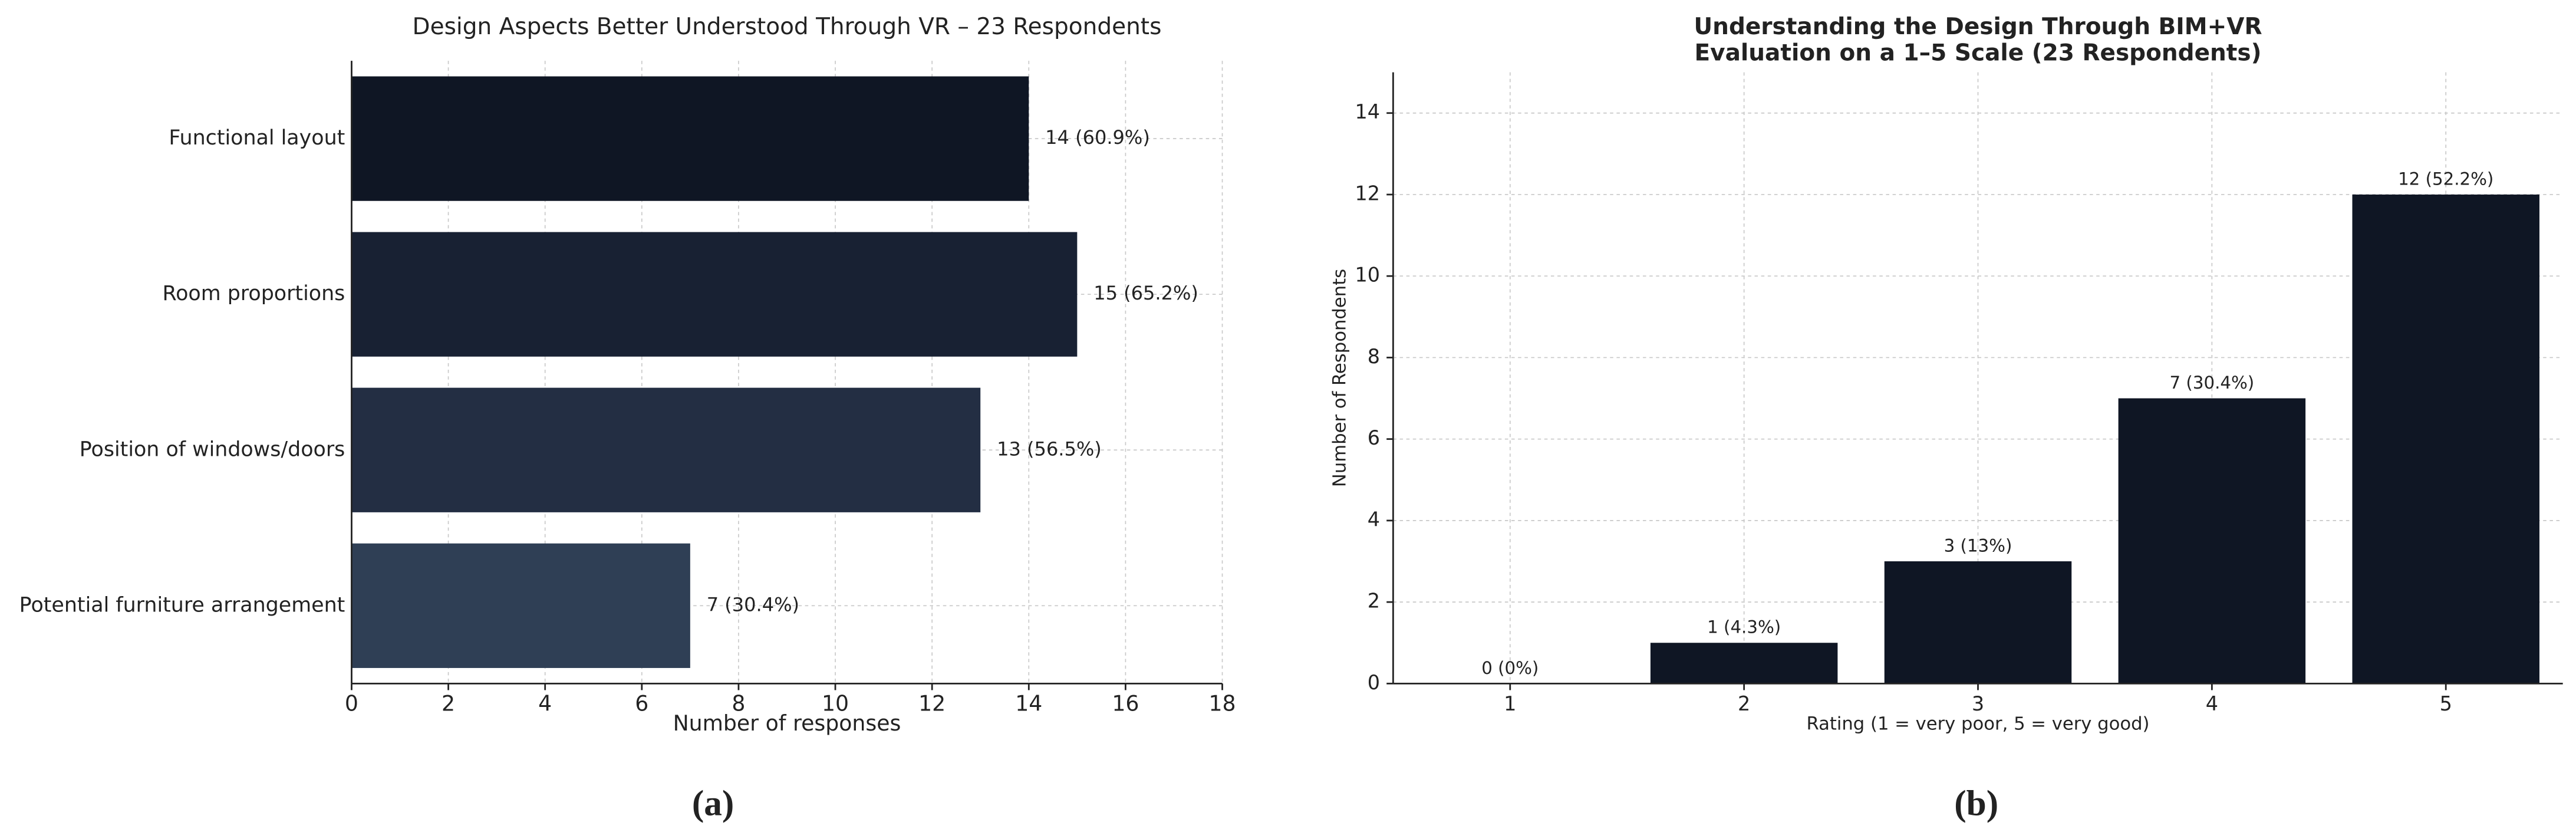 This screenshot has width=2576, height=839. What do you see at coordinates (1125, 703) in the screenshot?
I see `x-tick-label: 16` at bounding box center [1125, 703].